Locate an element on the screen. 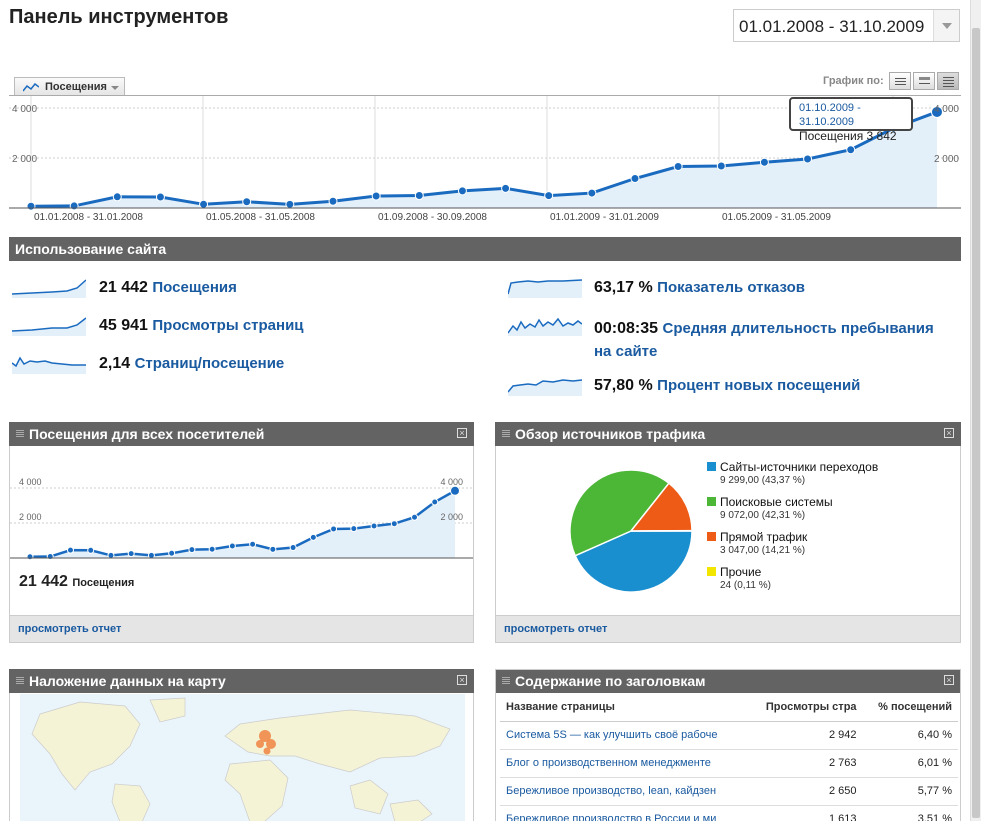  page-title-link: Система 5S — как улучшить своё рабоче is located at coordinates (624, 735).